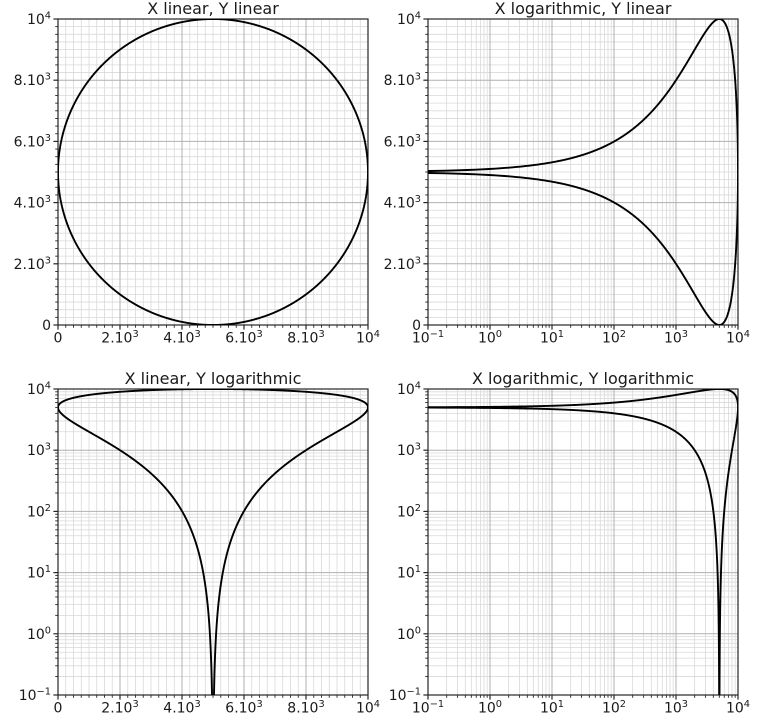 The image size is (759, 725). What do you see at coordinates (213, 9) in the screenshot?
I see `subplot-title-x-linear-y-linear: X linear, Y linear` at bounding box center [213, 9].